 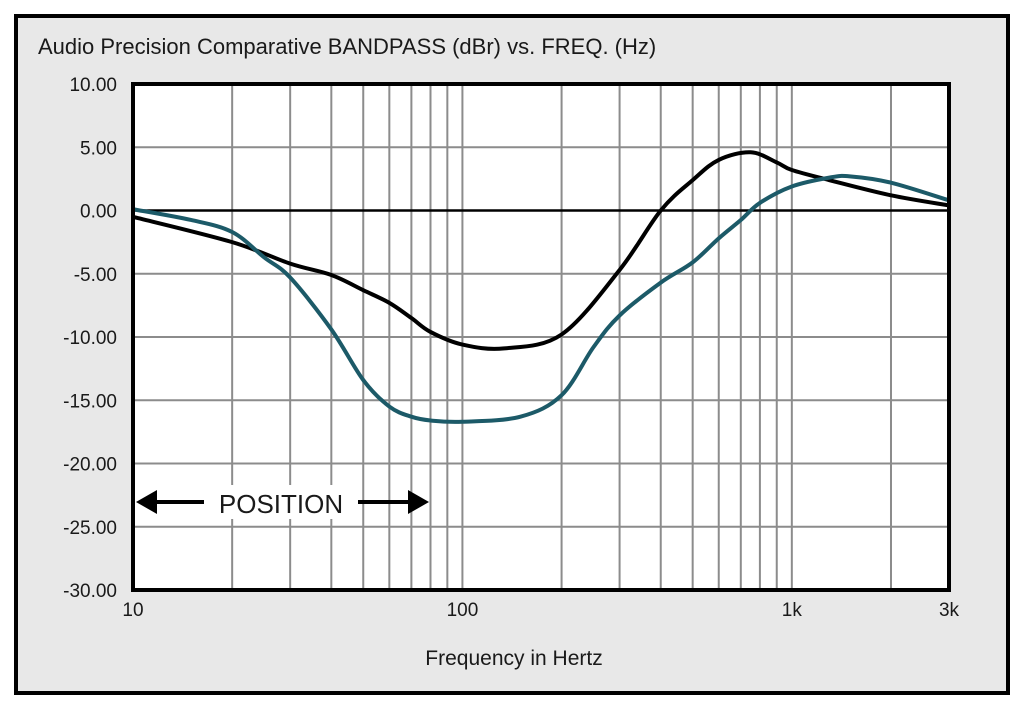 I want to click on y-tick-label: -20.00, so click(x=90, y=465).